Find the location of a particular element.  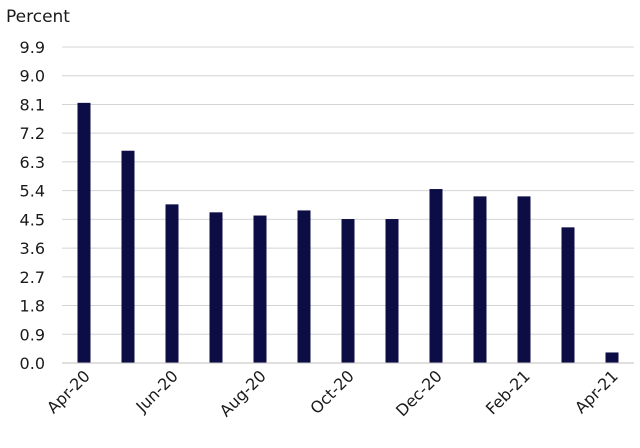

y-axis-label: Percent is located at coordinates (38, 17).